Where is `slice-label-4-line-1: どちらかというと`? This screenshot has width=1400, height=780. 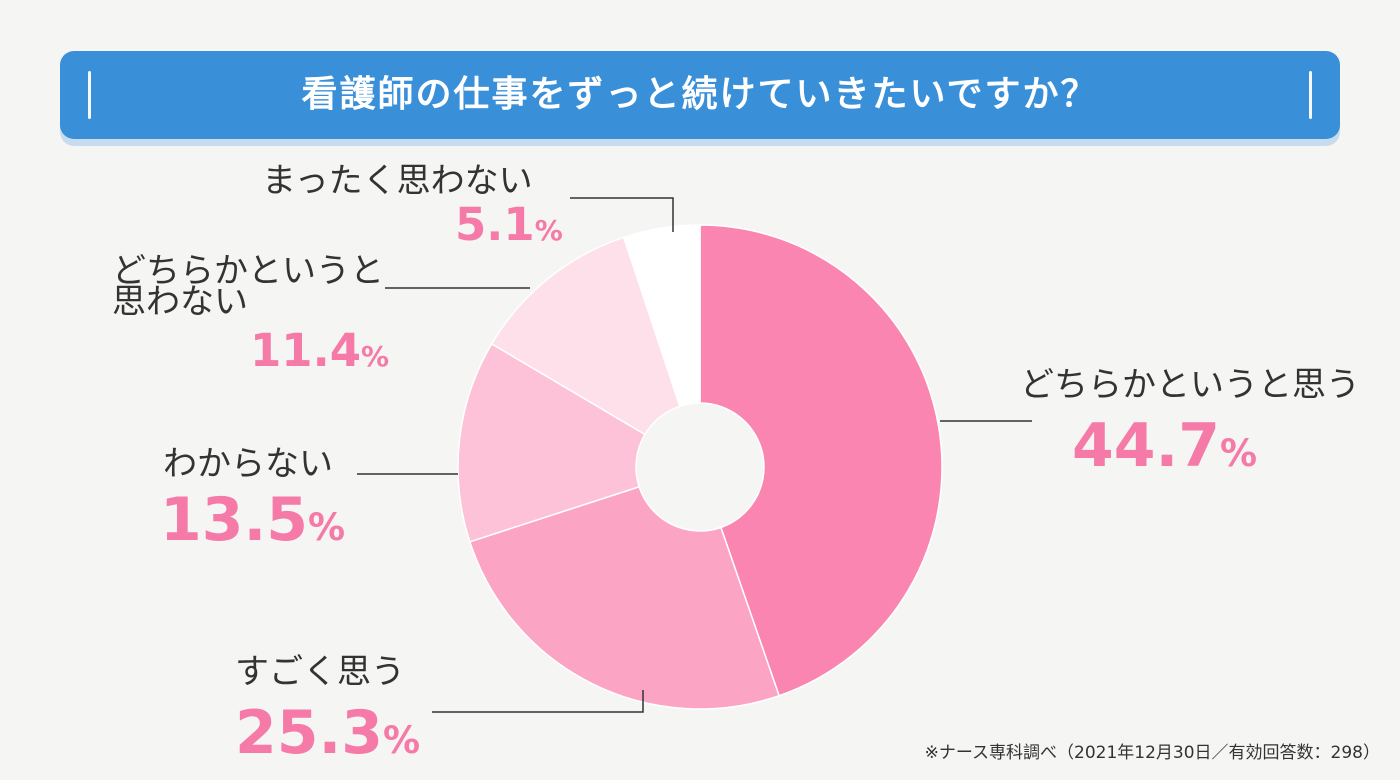
slice-label-4-line-1: どちらかというと is located at coordinates (248, 271).